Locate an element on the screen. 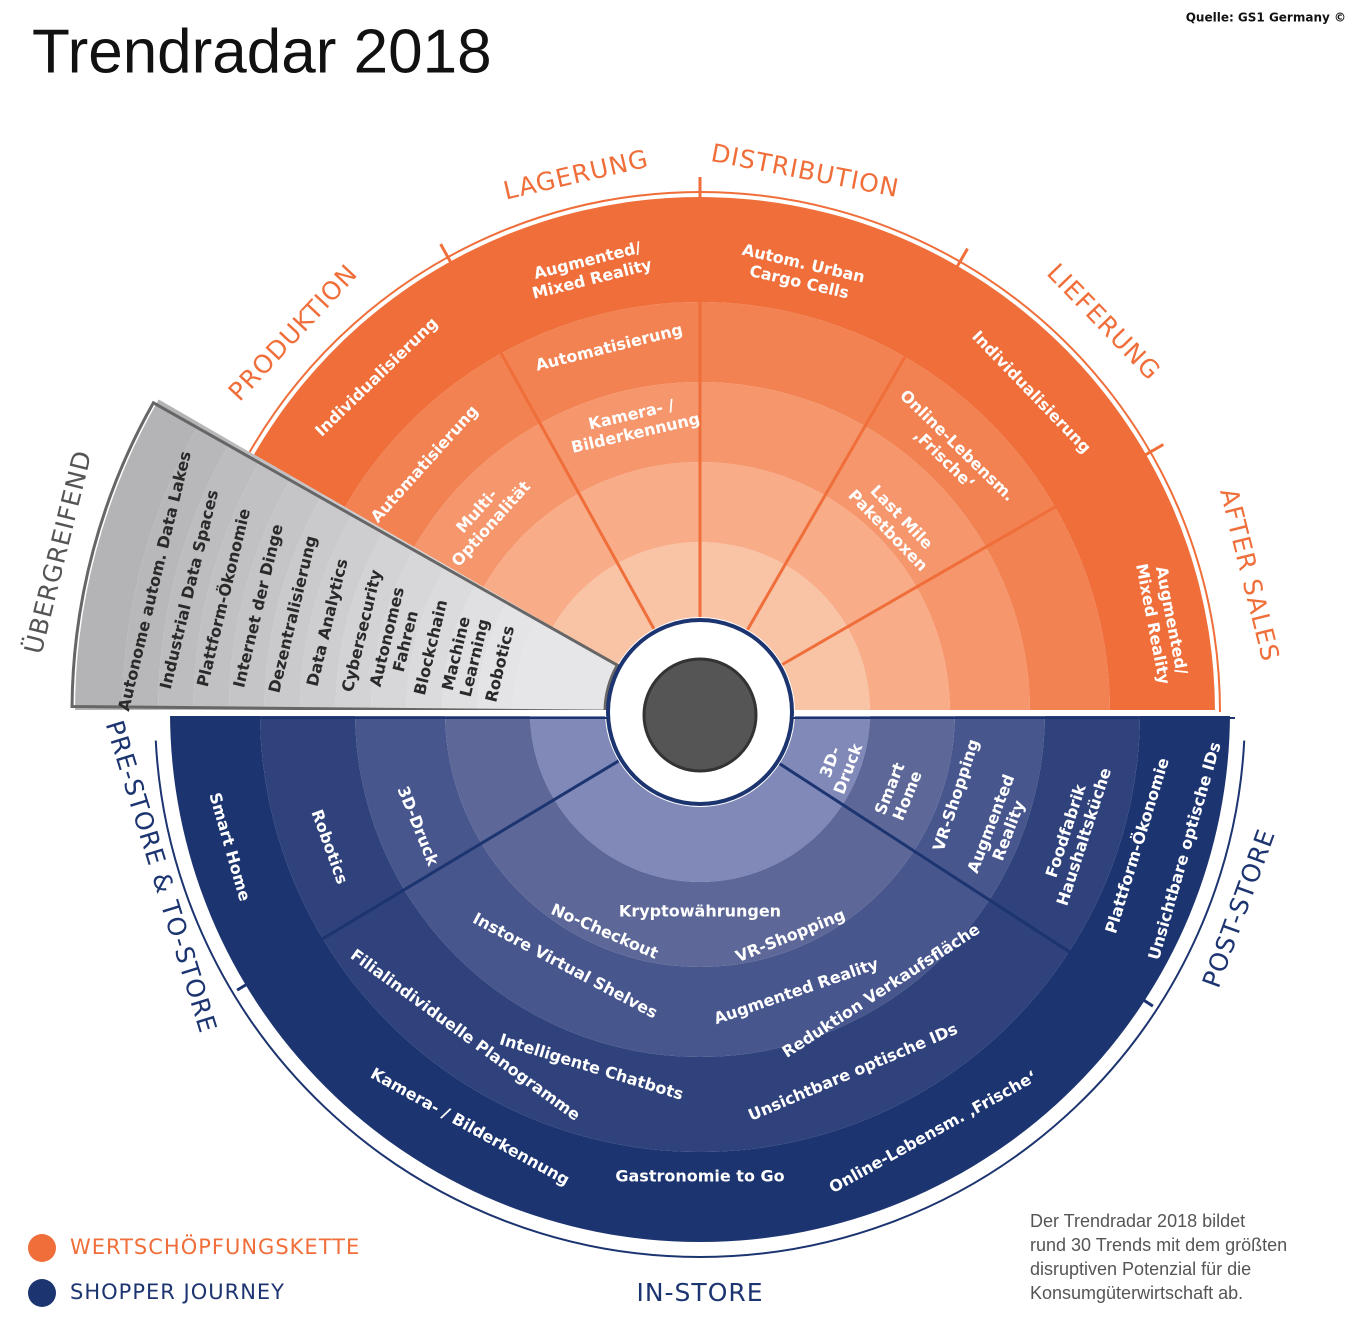  cross-cutting-outline is located at coordinates (345, 556).